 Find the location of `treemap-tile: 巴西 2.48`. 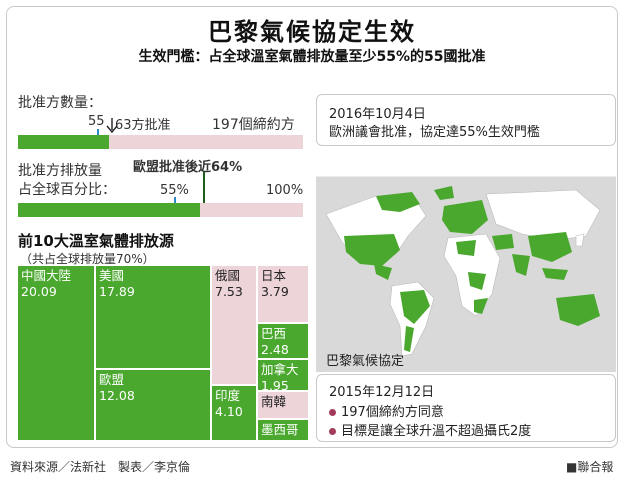

treemap-tile: 巴西 2.48 is located at coordinates (283, 341).